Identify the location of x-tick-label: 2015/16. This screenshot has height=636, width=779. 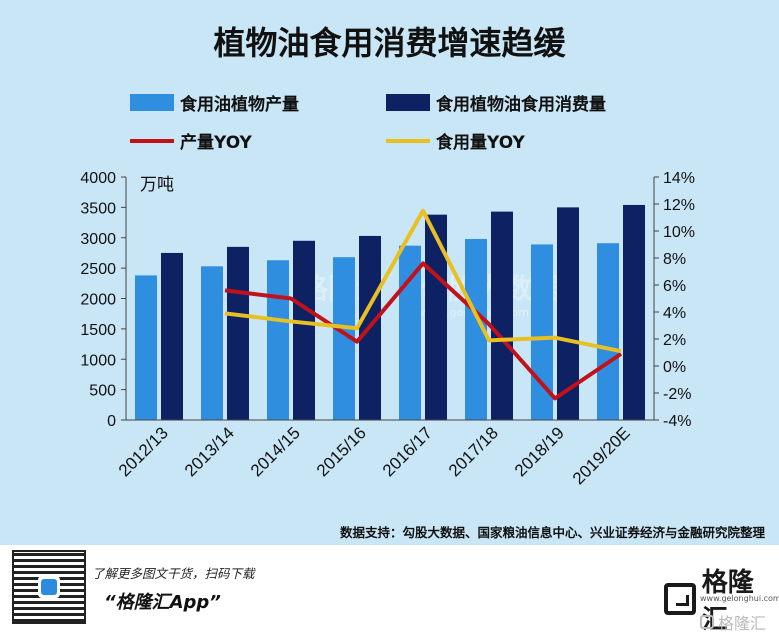
(341, 451).